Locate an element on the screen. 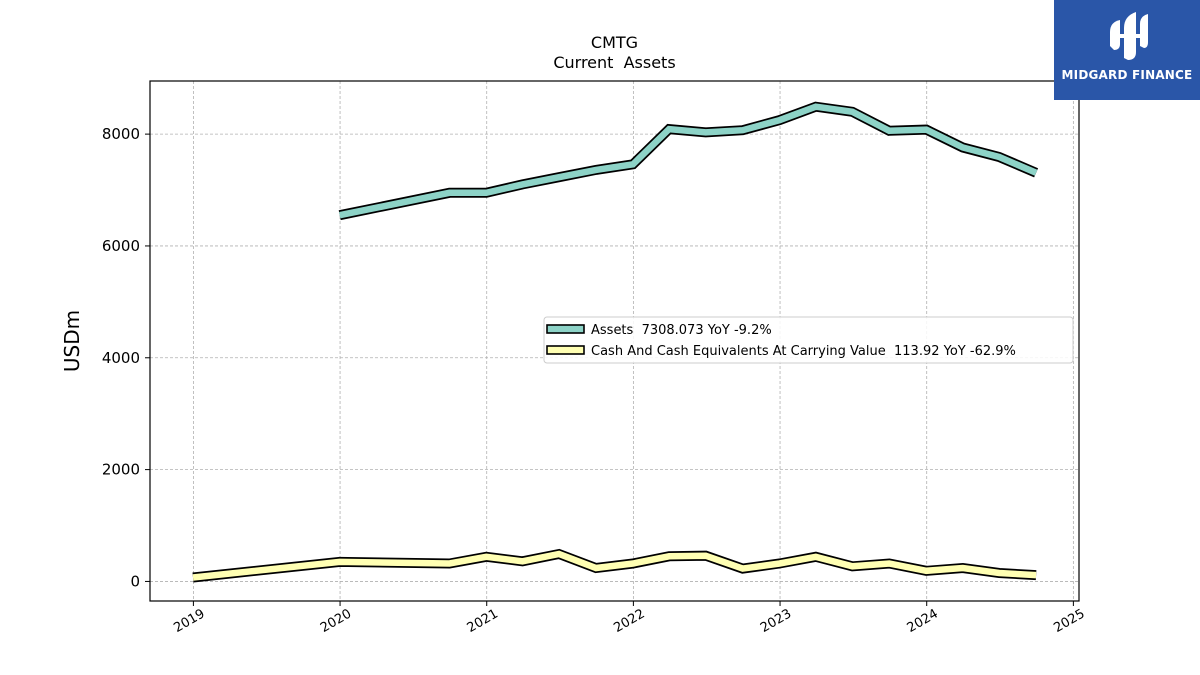 This screenshot has height=675, width=1200. x-tick-label: 2020 is located at coordinates (336, 621).